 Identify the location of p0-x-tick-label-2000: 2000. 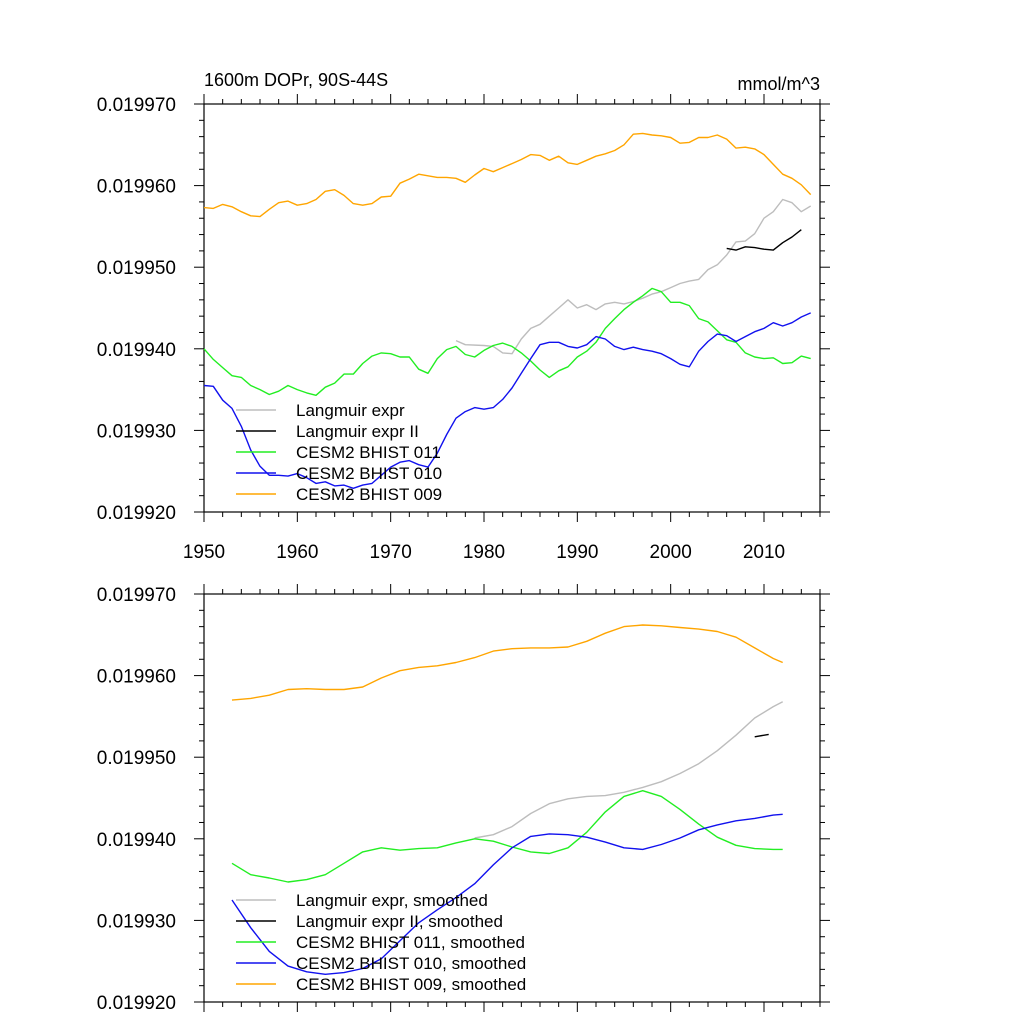
(671, 552).